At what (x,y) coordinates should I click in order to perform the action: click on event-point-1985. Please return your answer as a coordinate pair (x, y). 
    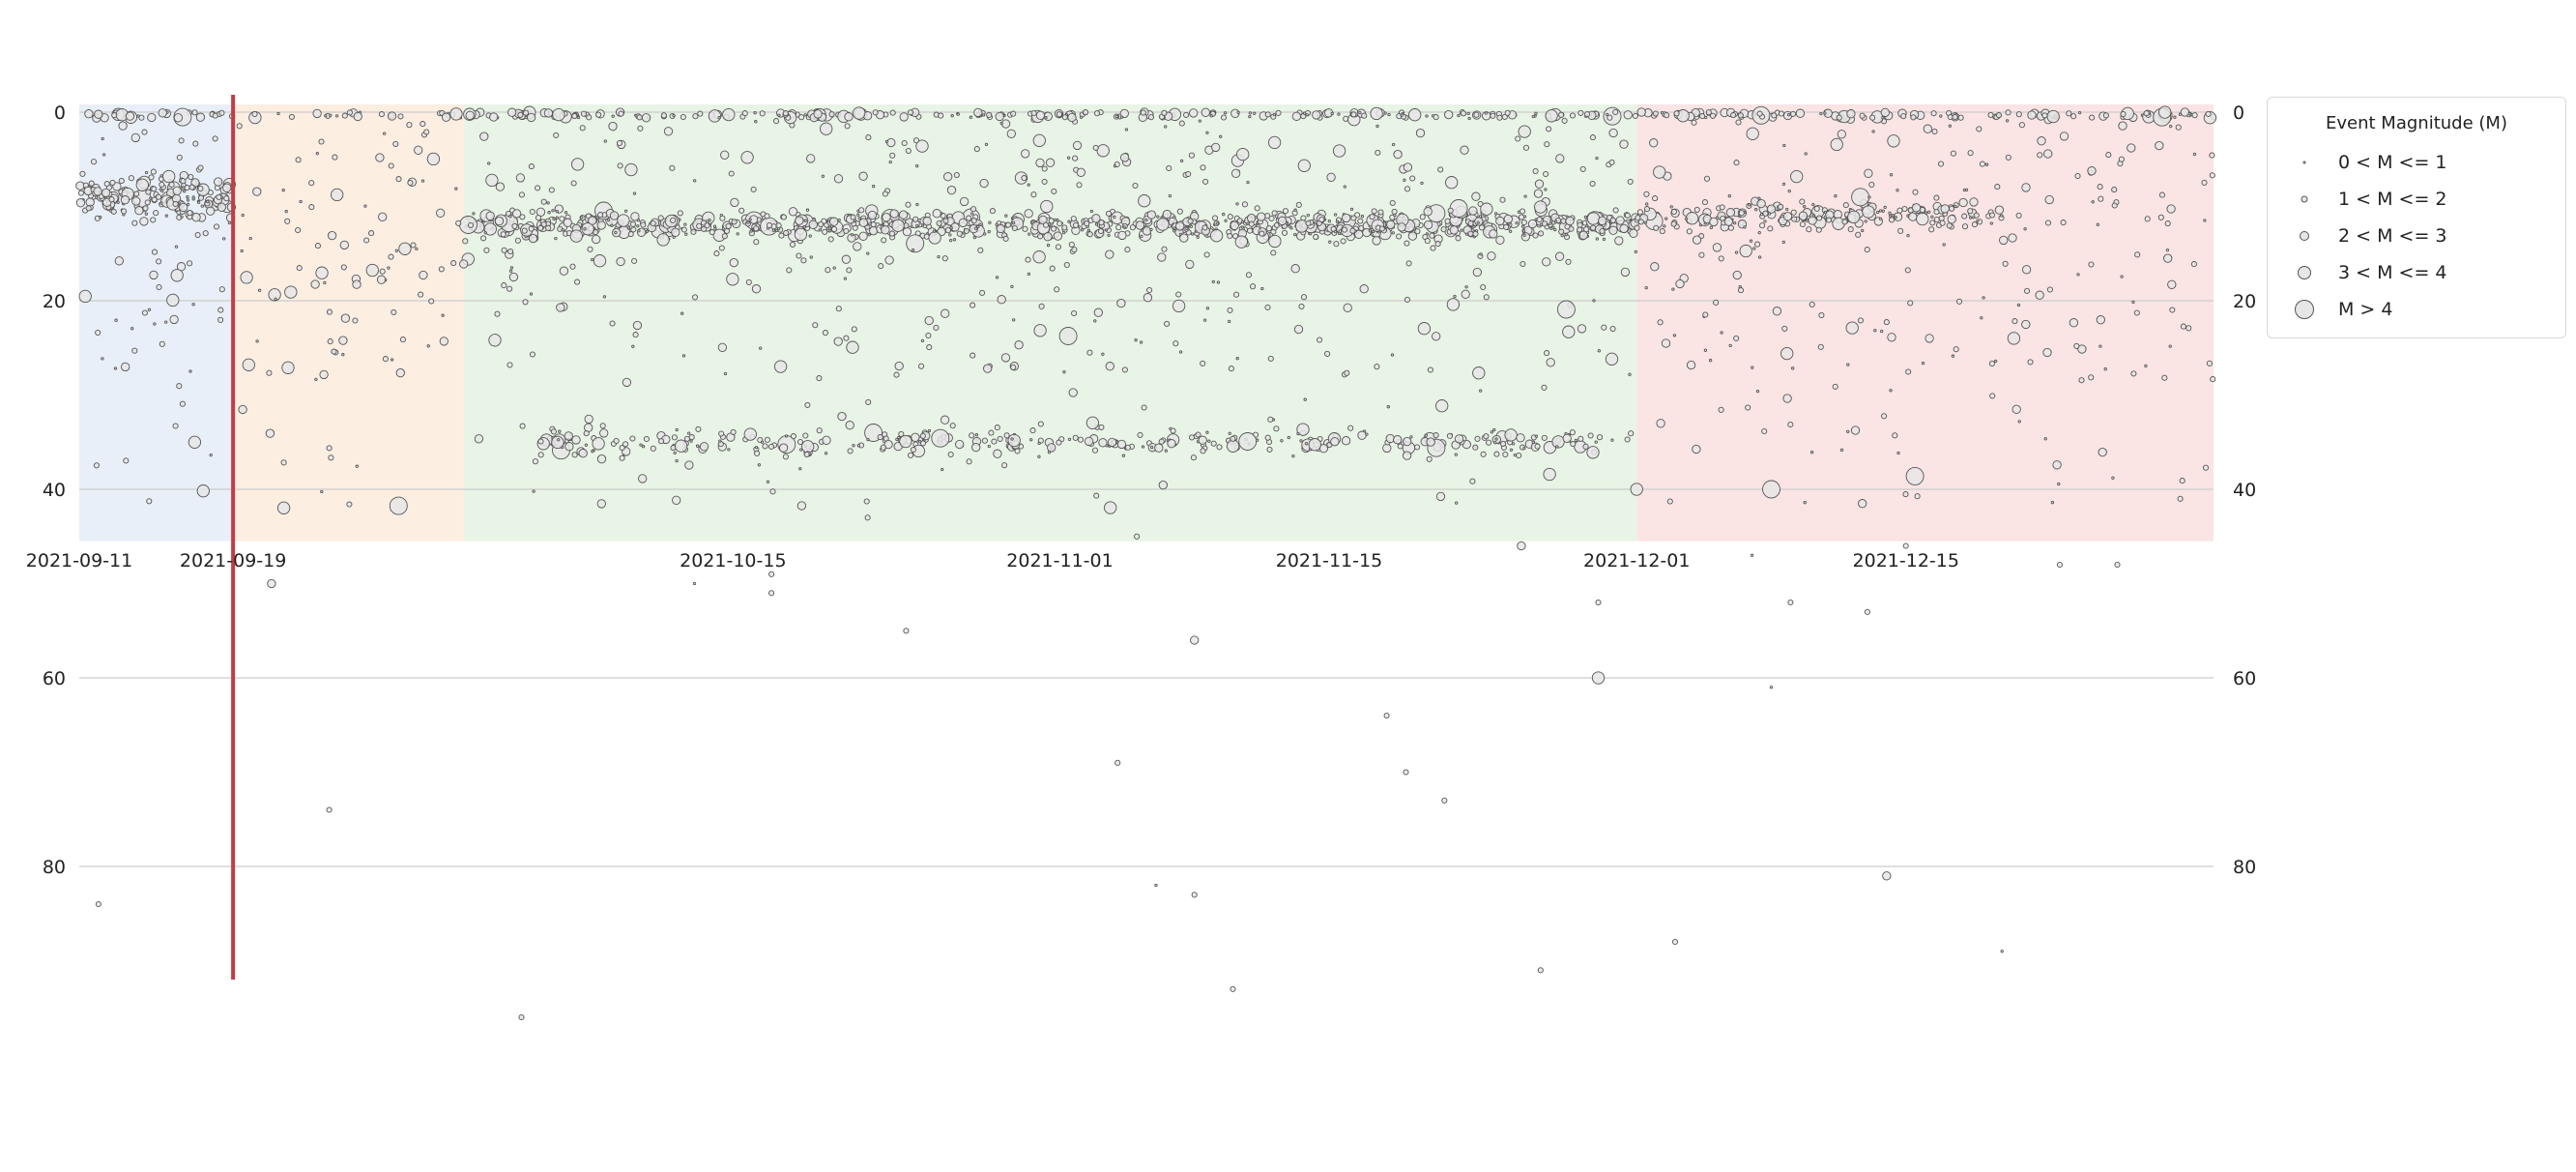
    Looking at the image, I should click on (1074, 250).